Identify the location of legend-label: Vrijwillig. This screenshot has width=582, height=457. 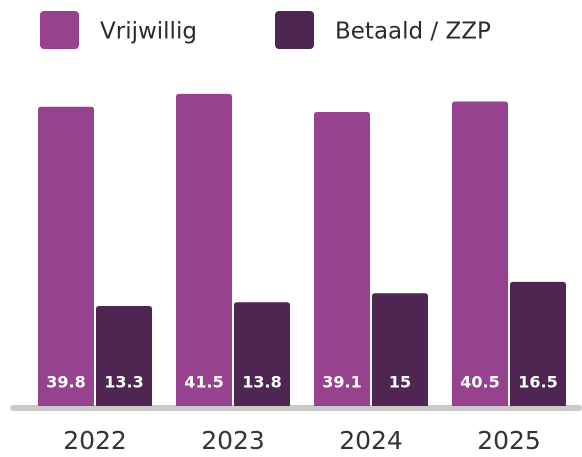
(148, 32).